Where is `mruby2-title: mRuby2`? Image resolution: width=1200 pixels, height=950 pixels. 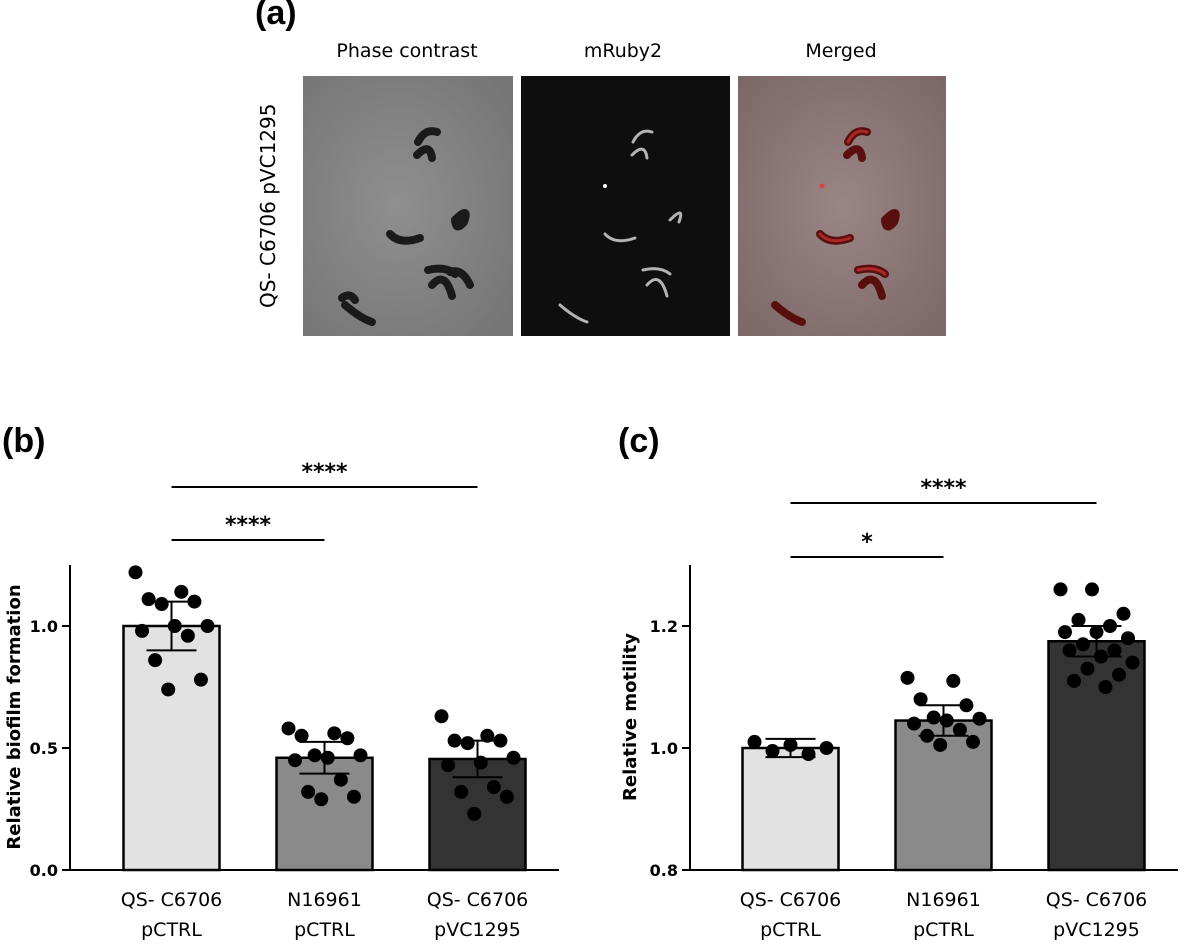
mruby2-title: mRuby2 is located at coordinates (623, 51).